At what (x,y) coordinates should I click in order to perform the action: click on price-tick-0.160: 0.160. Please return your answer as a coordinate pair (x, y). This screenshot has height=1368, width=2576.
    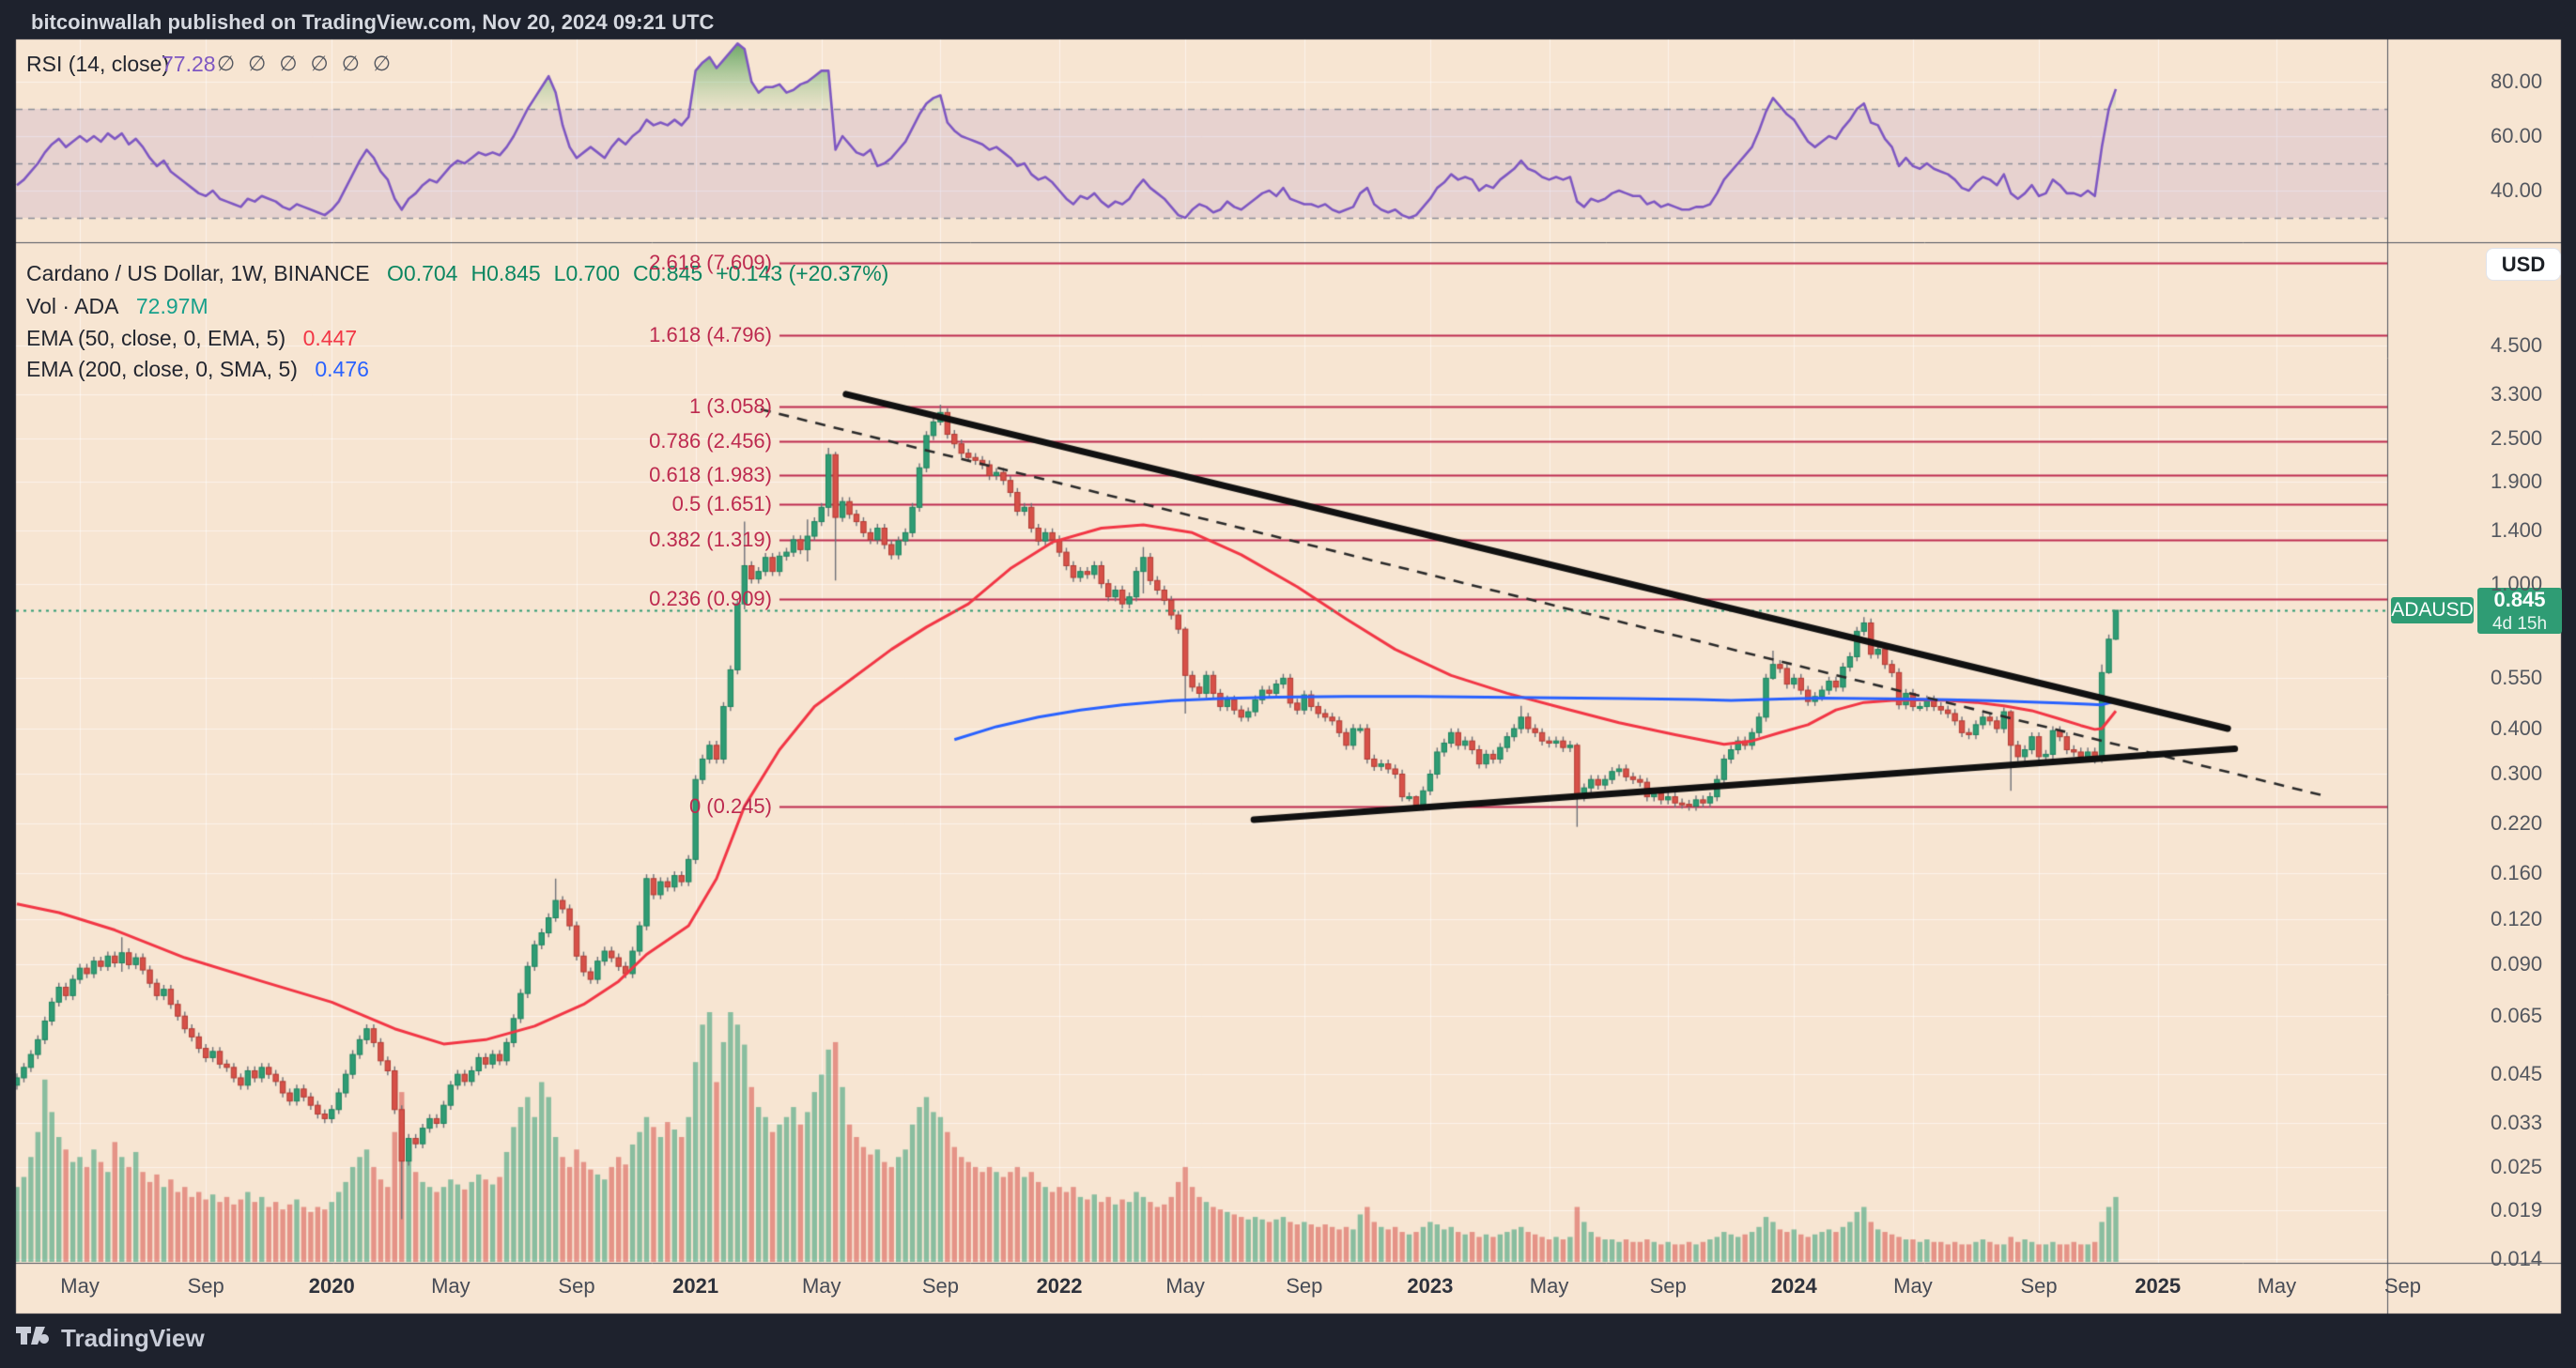
    Looking at the image, I should click on (2517, 873).